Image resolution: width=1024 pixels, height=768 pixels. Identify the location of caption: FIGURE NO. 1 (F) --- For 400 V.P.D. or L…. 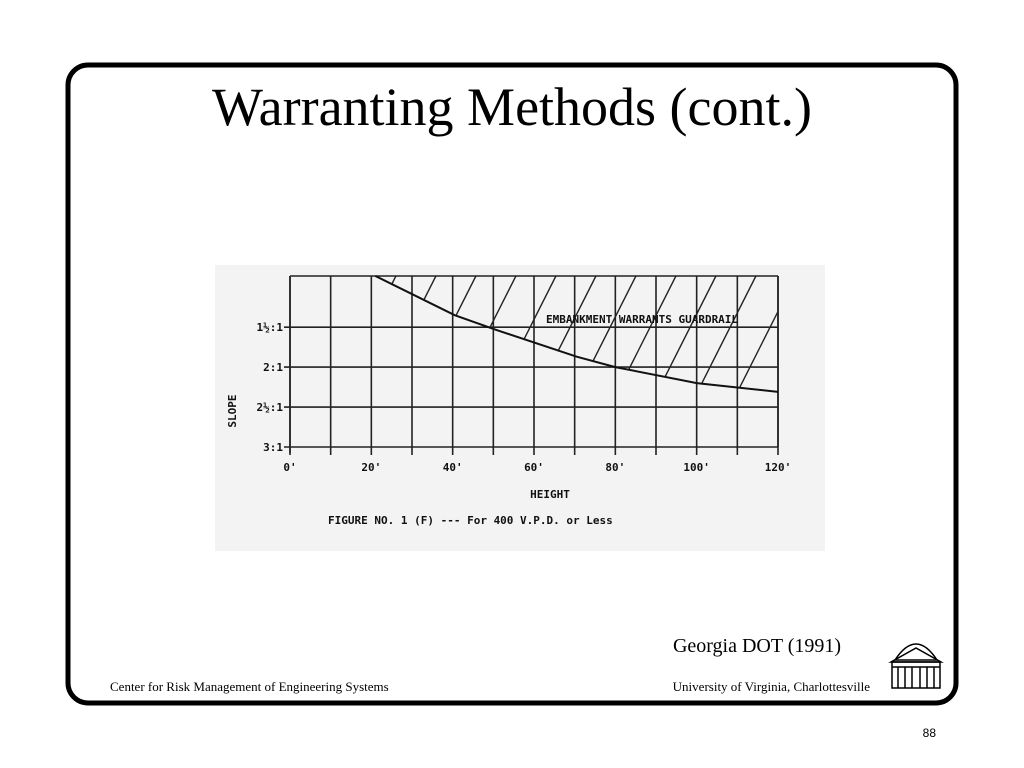
(470, 520).